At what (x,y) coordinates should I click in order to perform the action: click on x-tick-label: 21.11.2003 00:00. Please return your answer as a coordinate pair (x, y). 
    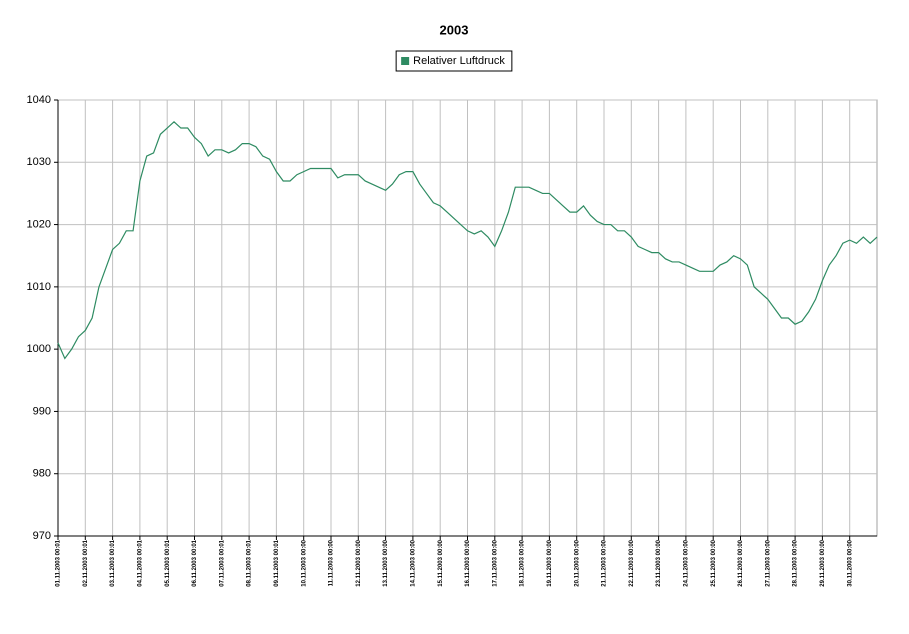
    Looking at the image, I should click on (605, 562).